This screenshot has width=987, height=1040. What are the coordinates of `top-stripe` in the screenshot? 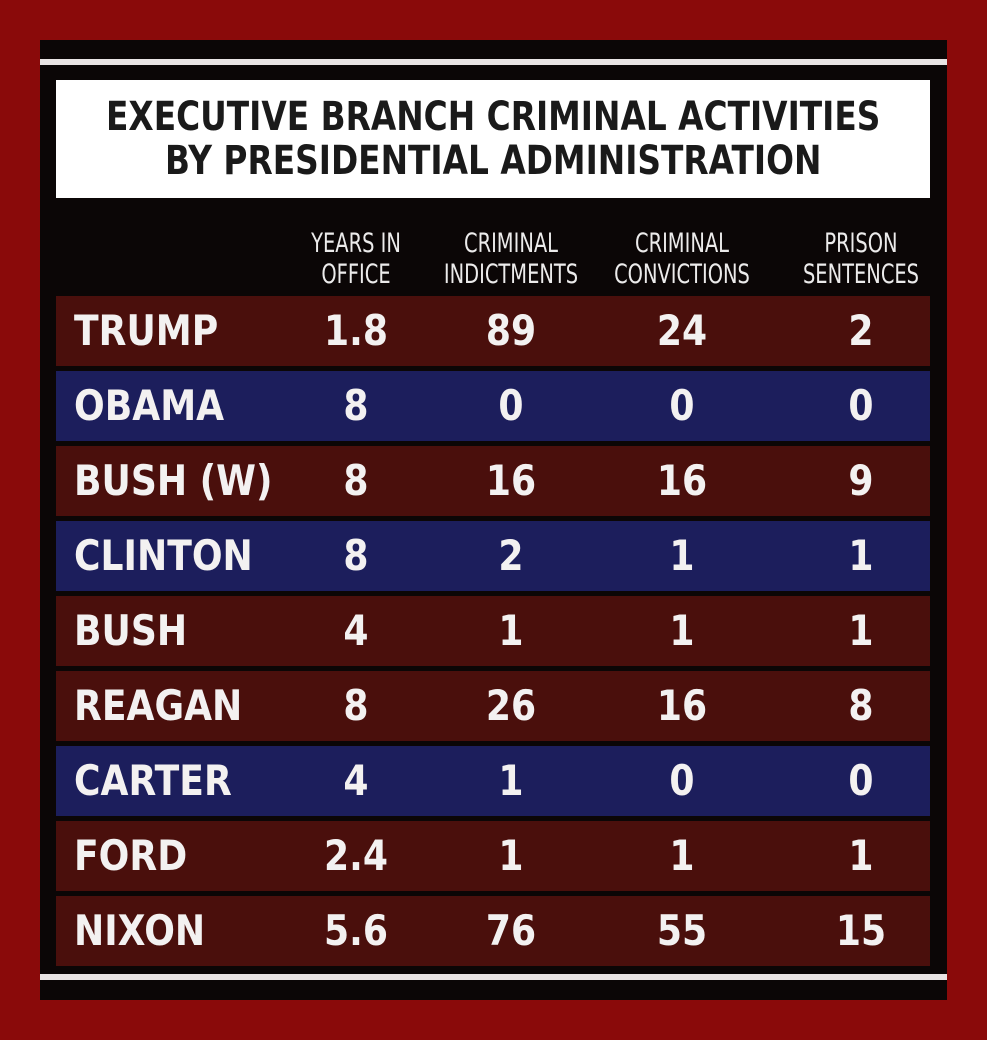 It's located at (493, 62).